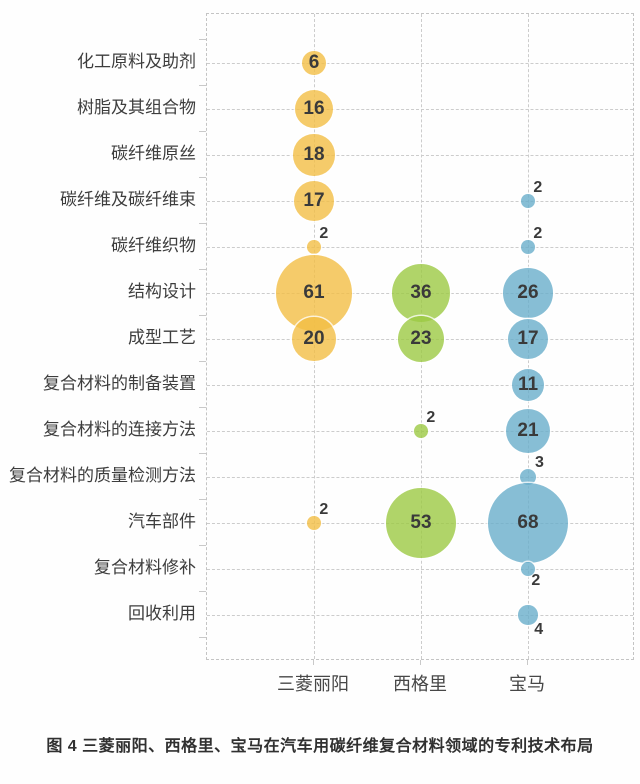 The image size is (640, 784). What do you see at coordinates (145, 567) in the screenshot?
I see `y-axis-label: 复合材料修补` at bounding box center [145, 567].